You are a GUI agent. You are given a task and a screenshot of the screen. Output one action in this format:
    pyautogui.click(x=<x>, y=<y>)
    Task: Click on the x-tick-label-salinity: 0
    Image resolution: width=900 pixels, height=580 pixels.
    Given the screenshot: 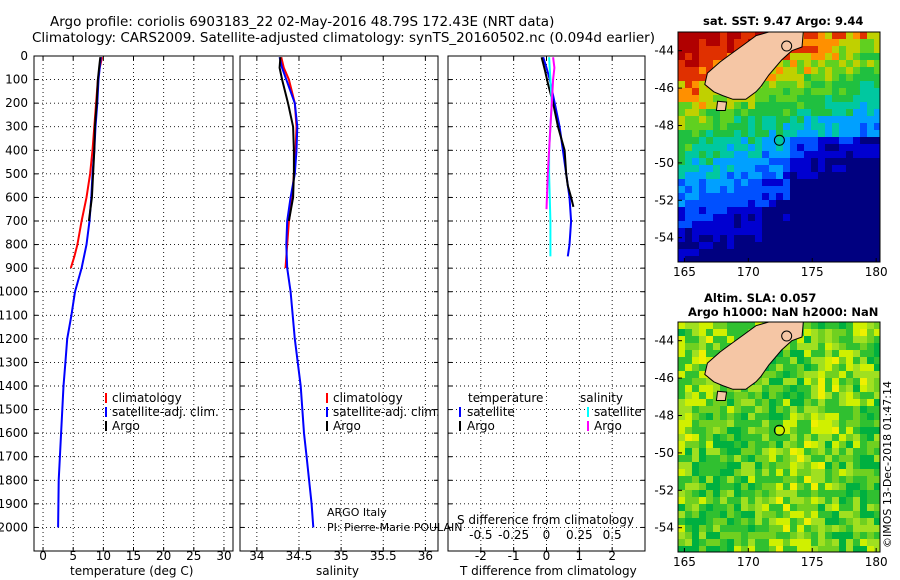 What is the action you would take?
    pyautogui.click(x=547, y=535)
    